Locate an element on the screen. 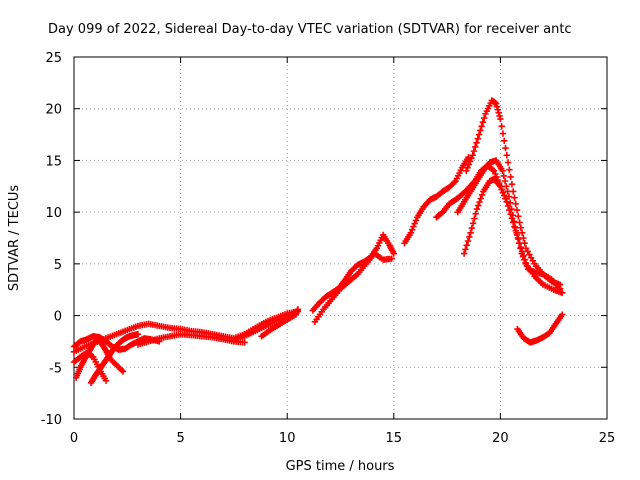 This screenshot has width=640, height=480. x-tick-label: 10 is located at coordinates (287, 438).